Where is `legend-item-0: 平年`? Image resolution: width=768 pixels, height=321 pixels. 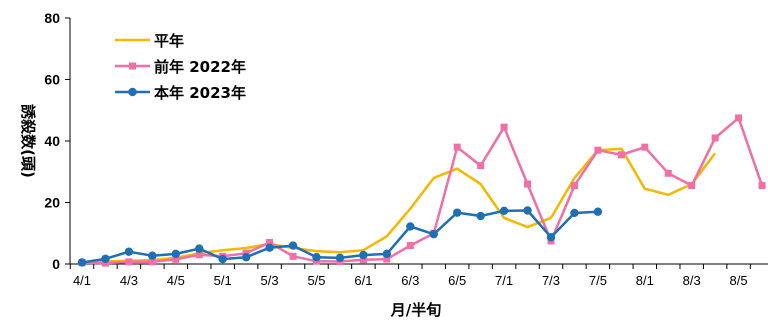 legend-item-0: 平年 is located at coordinates (149, 41).